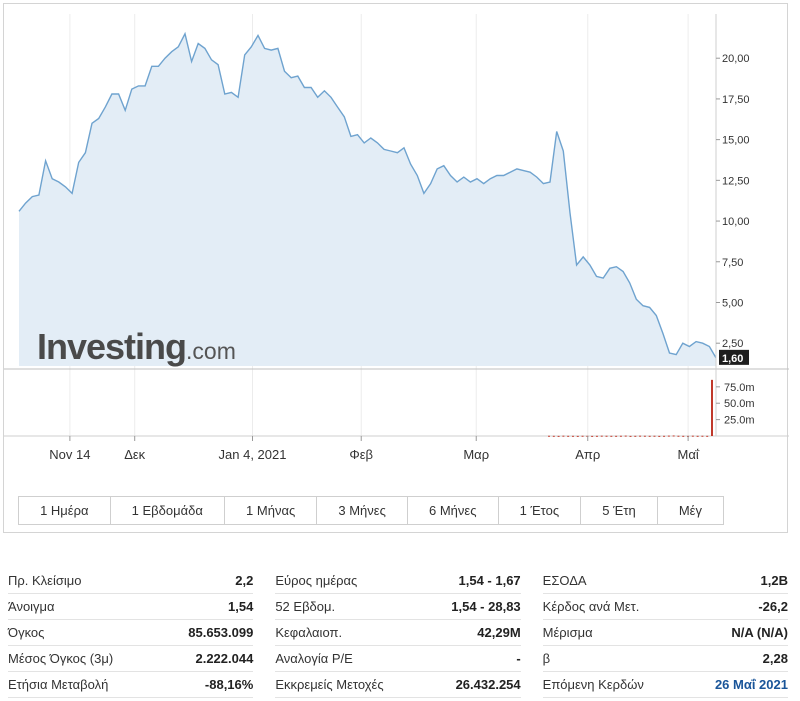 The image size is (800, 701). What do you see at coordinates (65, 510) in the screenshot?
I see `period-button: 1 Ημέρα` at bounding box center [65, 510].